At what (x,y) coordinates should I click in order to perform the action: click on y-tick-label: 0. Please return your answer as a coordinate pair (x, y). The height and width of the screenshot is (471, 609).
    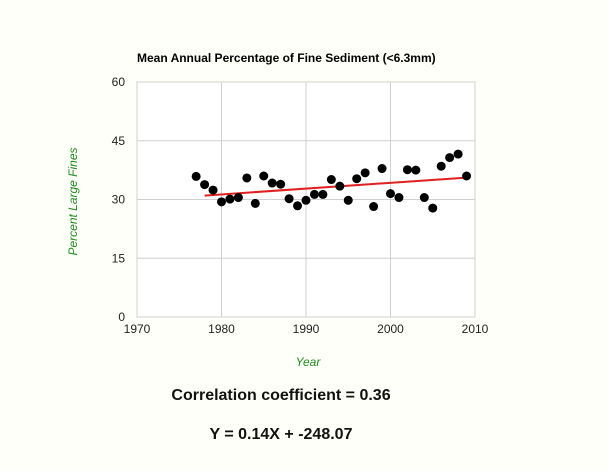
    Looking at the image, I should click on (121, 317).